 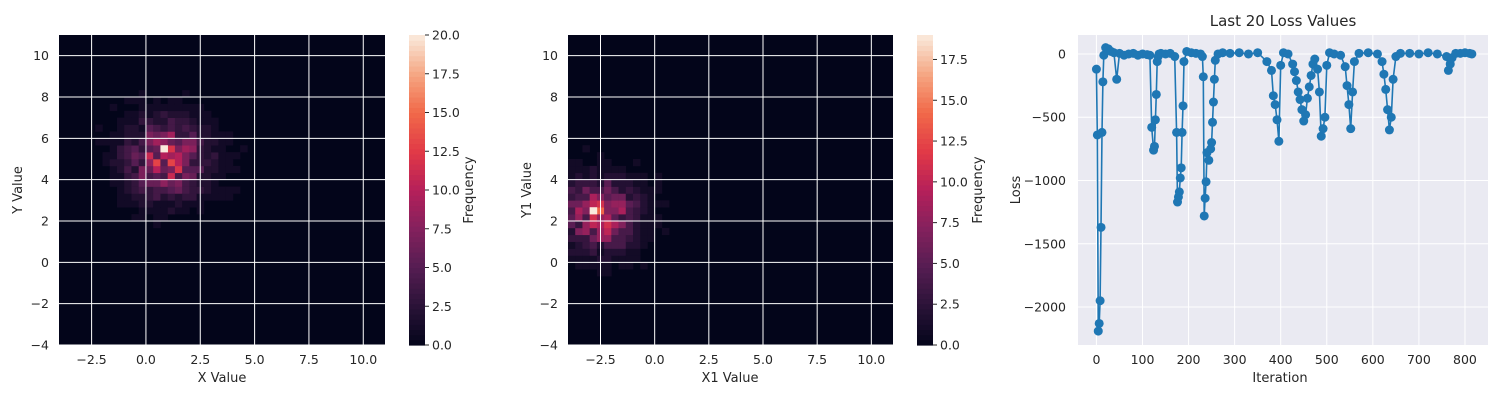 What do you see at coordinates (978, 189) in the screenshot?
I see `heatmap-2-colorbar-label: Frequency` at bounding box center [978, 189].